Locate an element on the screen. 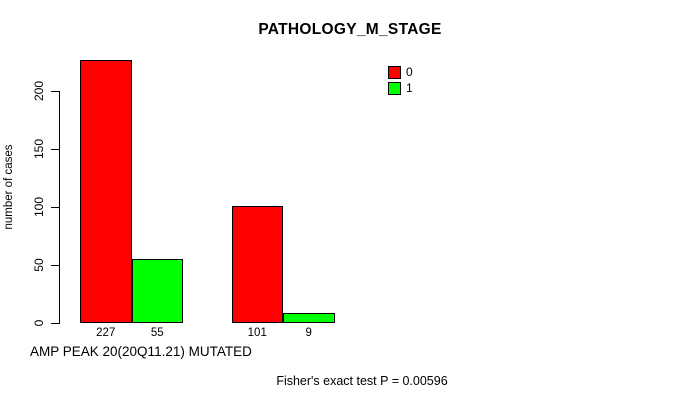 The image size is (690, 400). y-axis-tick-label: 100 is located at coordinates (39, 207).